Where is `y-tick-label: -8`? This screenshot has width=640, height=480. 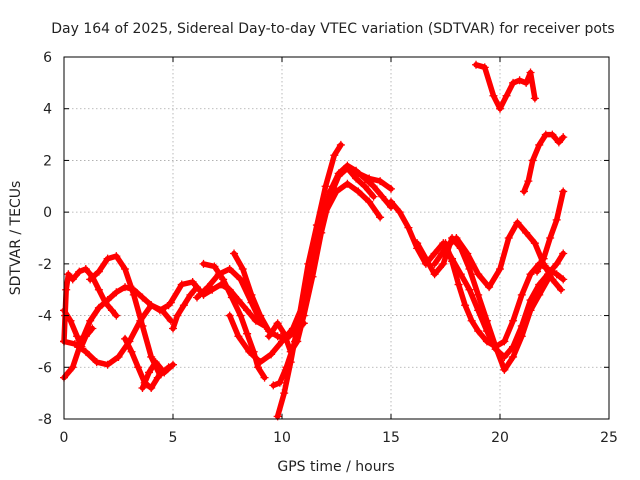 y-tick-label: -8 is located at coordinates (45, 420).